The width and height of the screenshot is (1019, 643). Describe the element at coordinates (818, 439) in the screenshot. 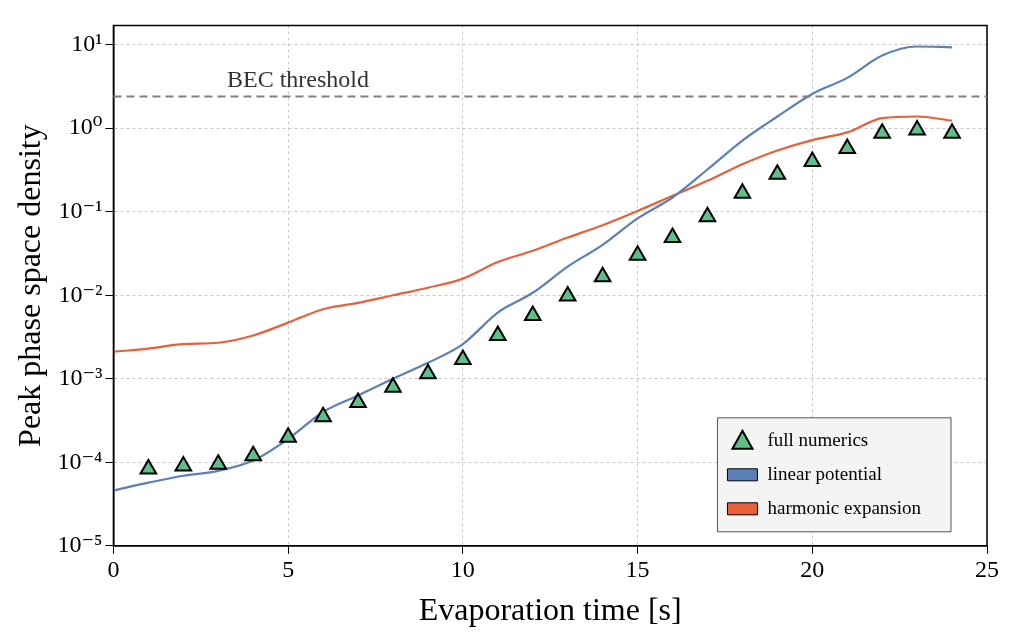

I see `legend-label: full numerics` at that location.